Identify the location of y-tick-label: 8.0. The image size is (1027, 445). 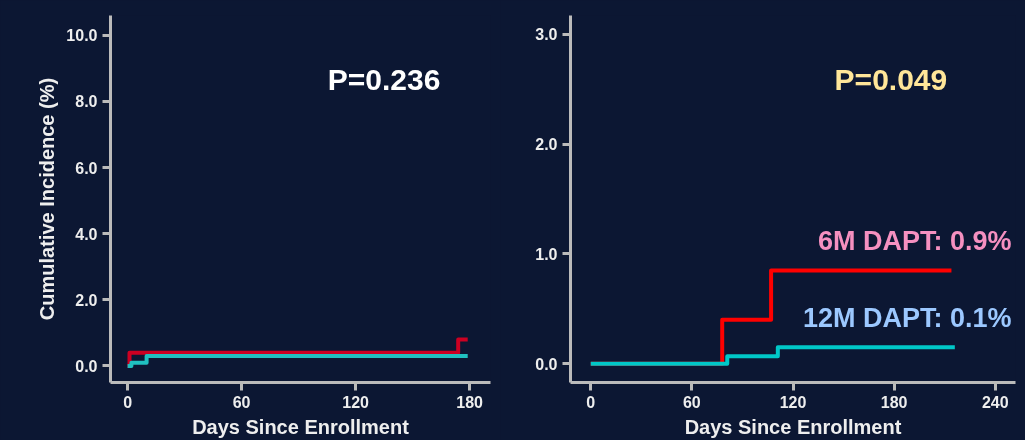
(86, 102).